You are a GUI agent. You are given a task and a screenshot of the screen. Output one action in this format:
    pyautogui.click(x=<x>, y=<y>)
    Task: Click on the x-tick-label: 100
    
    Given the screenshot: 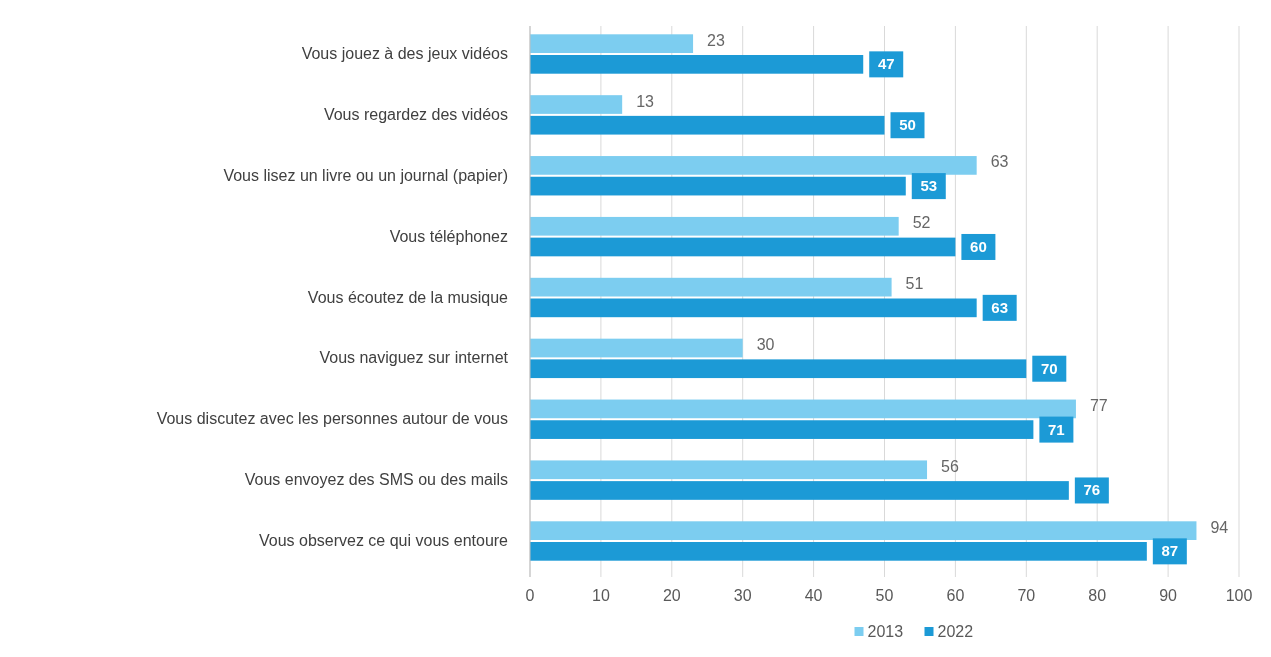 What is the action you would take?
    pyautogui.click(x=1239, y=595)
    